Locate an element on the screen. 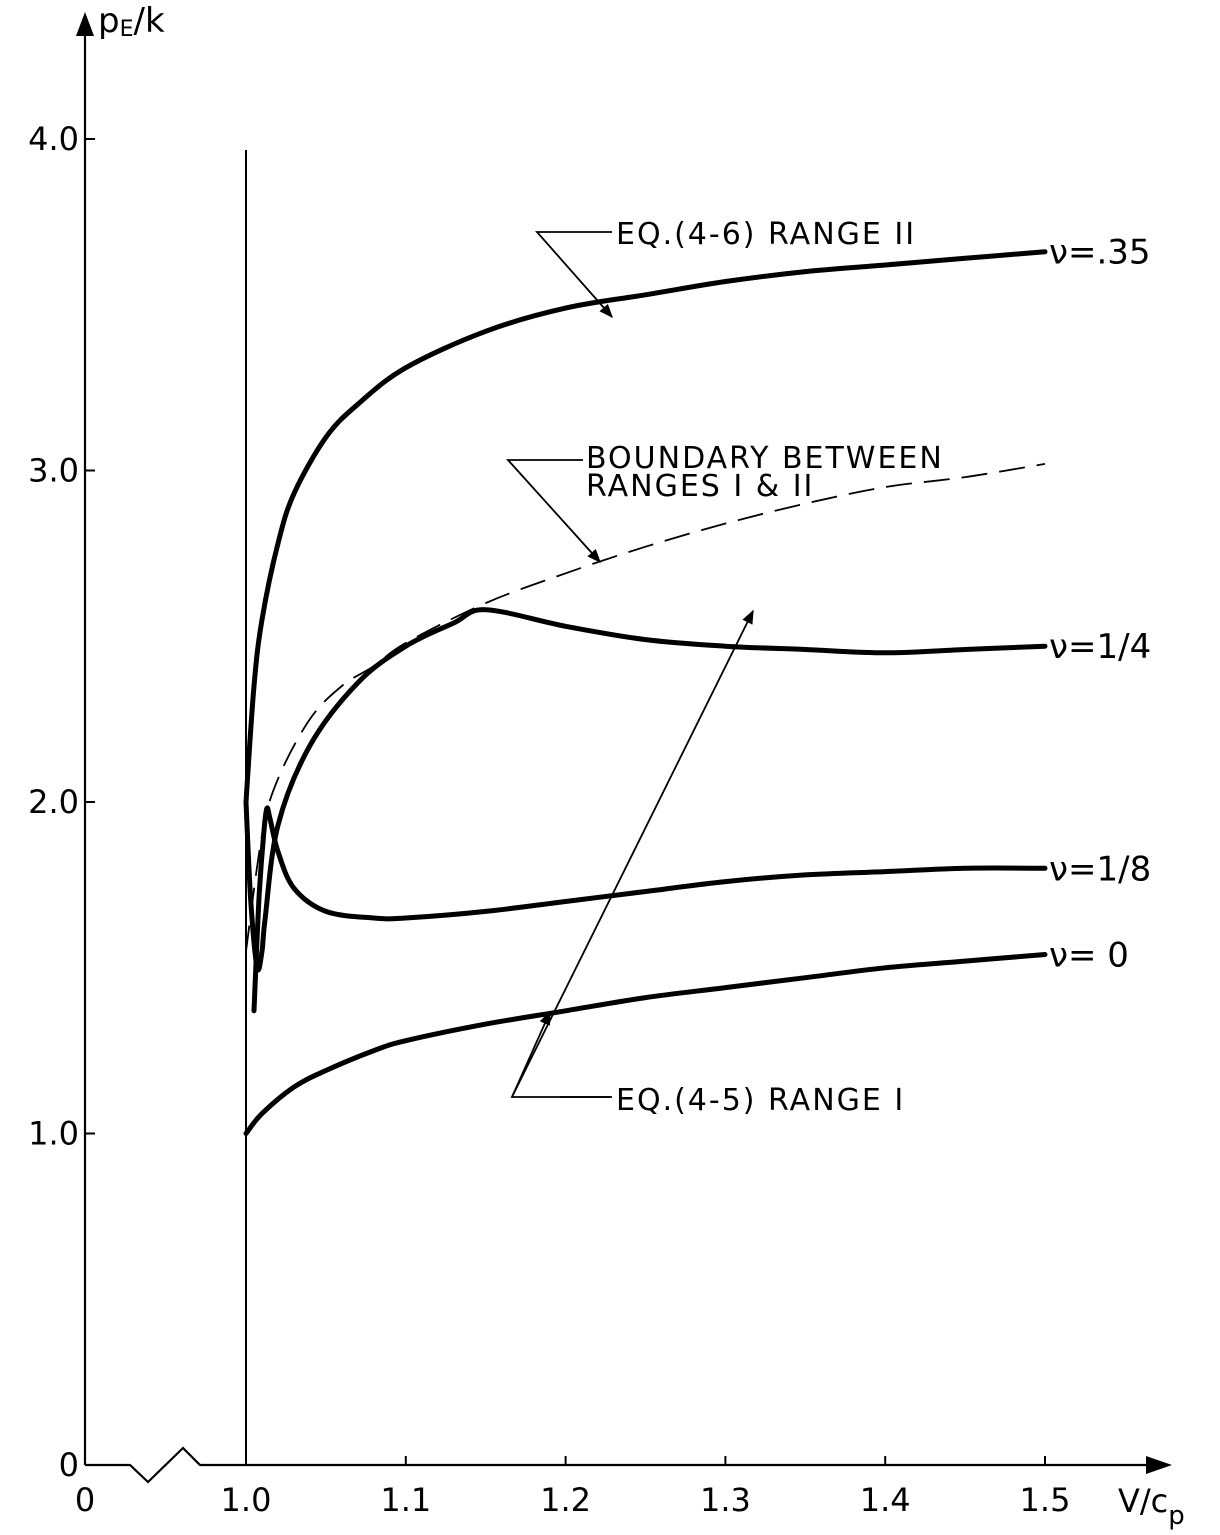 The width and height of the screenshot is (1220, 1535). y-tick-label-2: 2.0 is located at coordinates (53, 802).